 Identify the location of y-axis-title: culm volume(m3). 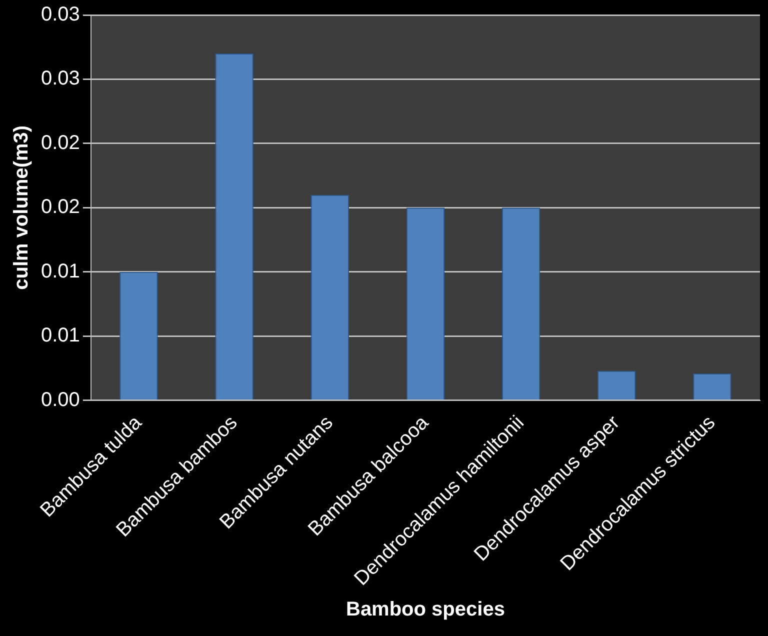
(21, 207).